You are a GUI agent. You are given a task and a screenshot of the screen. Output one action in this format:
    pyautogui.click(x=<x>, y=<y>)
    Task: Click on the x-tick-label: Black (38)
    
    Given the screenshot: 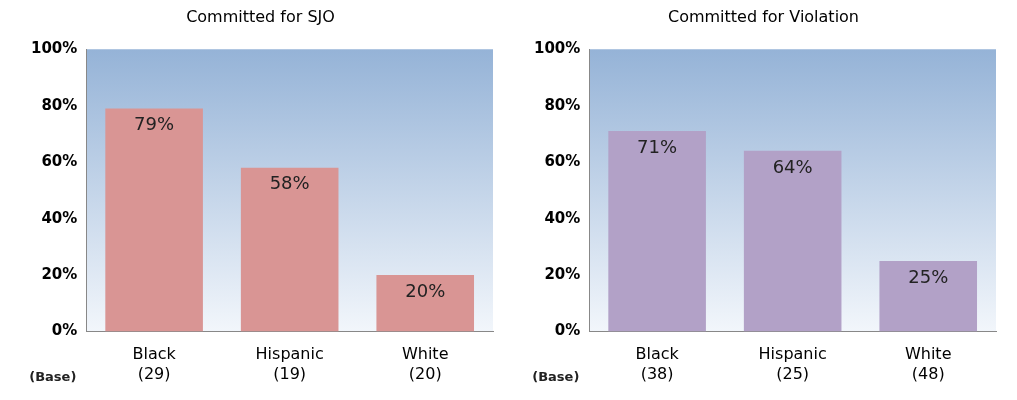 What is the action you would take?
    pyautogui.click(x=657, y=363)
    